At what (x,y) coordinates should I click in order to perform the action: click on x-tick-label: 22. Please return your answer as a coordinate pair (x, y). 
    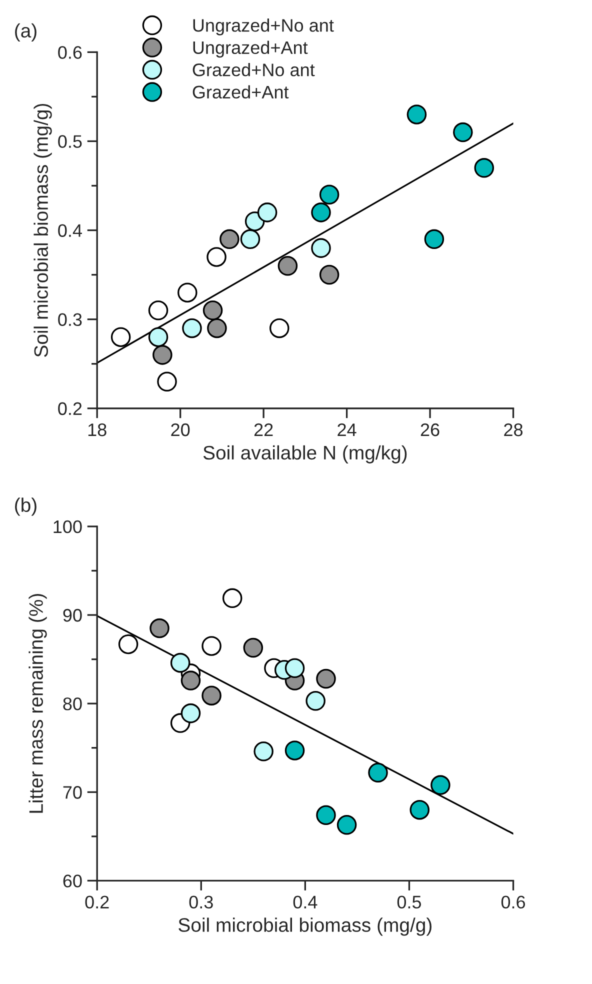
    Looking at the image, I should click on (263, 429).